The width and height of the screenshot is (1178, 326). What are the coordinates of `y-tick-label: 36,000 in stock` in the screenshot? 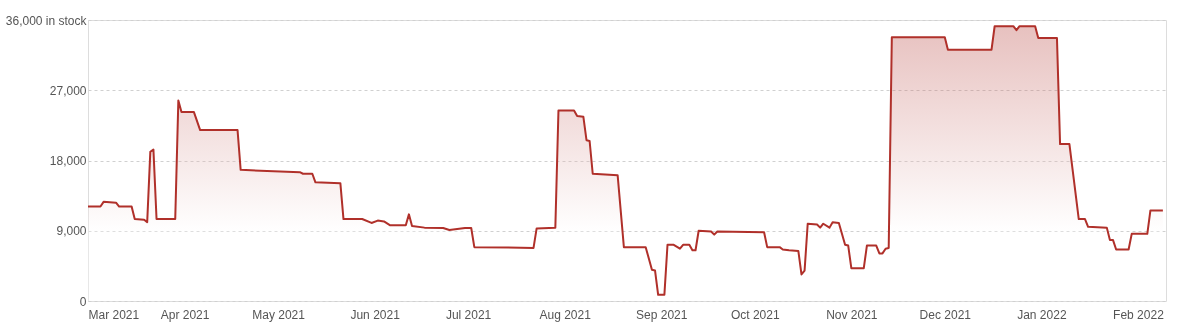 It's located at (46, 20).